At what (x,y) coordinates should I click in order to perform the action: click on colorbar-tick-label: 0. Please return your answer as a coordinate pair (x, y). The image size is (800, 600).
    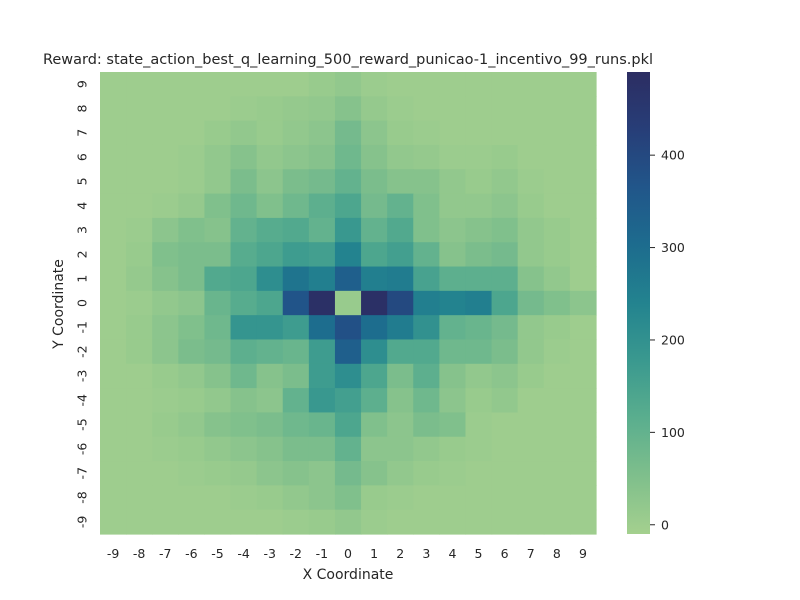
    Looking at the image, I should click on (665, 524).